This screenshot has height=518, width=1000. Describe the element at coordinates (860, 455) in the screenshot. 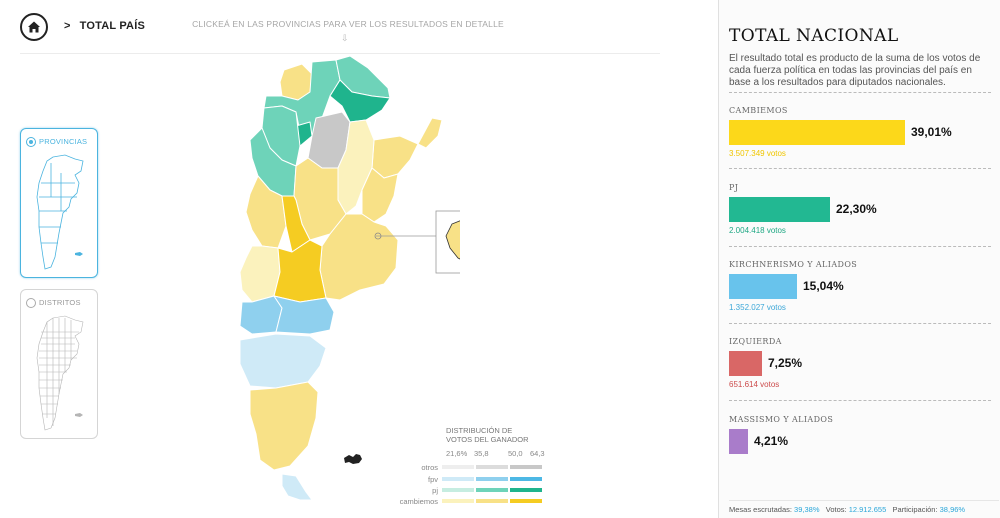

I see `party-result: MASSISMO Y ALIADOS 4,21%` at that location.